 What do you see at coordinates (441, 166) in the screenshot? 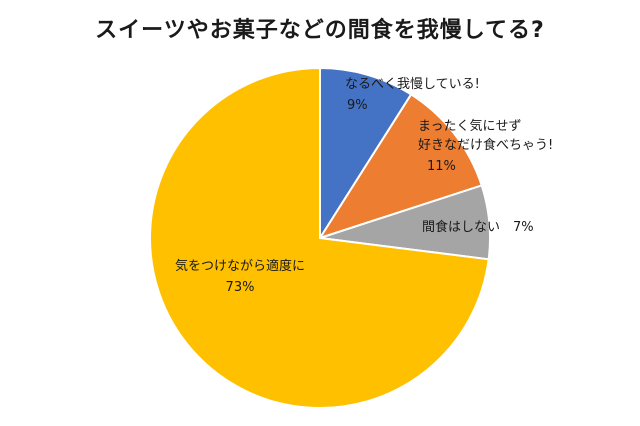
I see `slice-pct-1: 11%` at bounding box center [441, 166].